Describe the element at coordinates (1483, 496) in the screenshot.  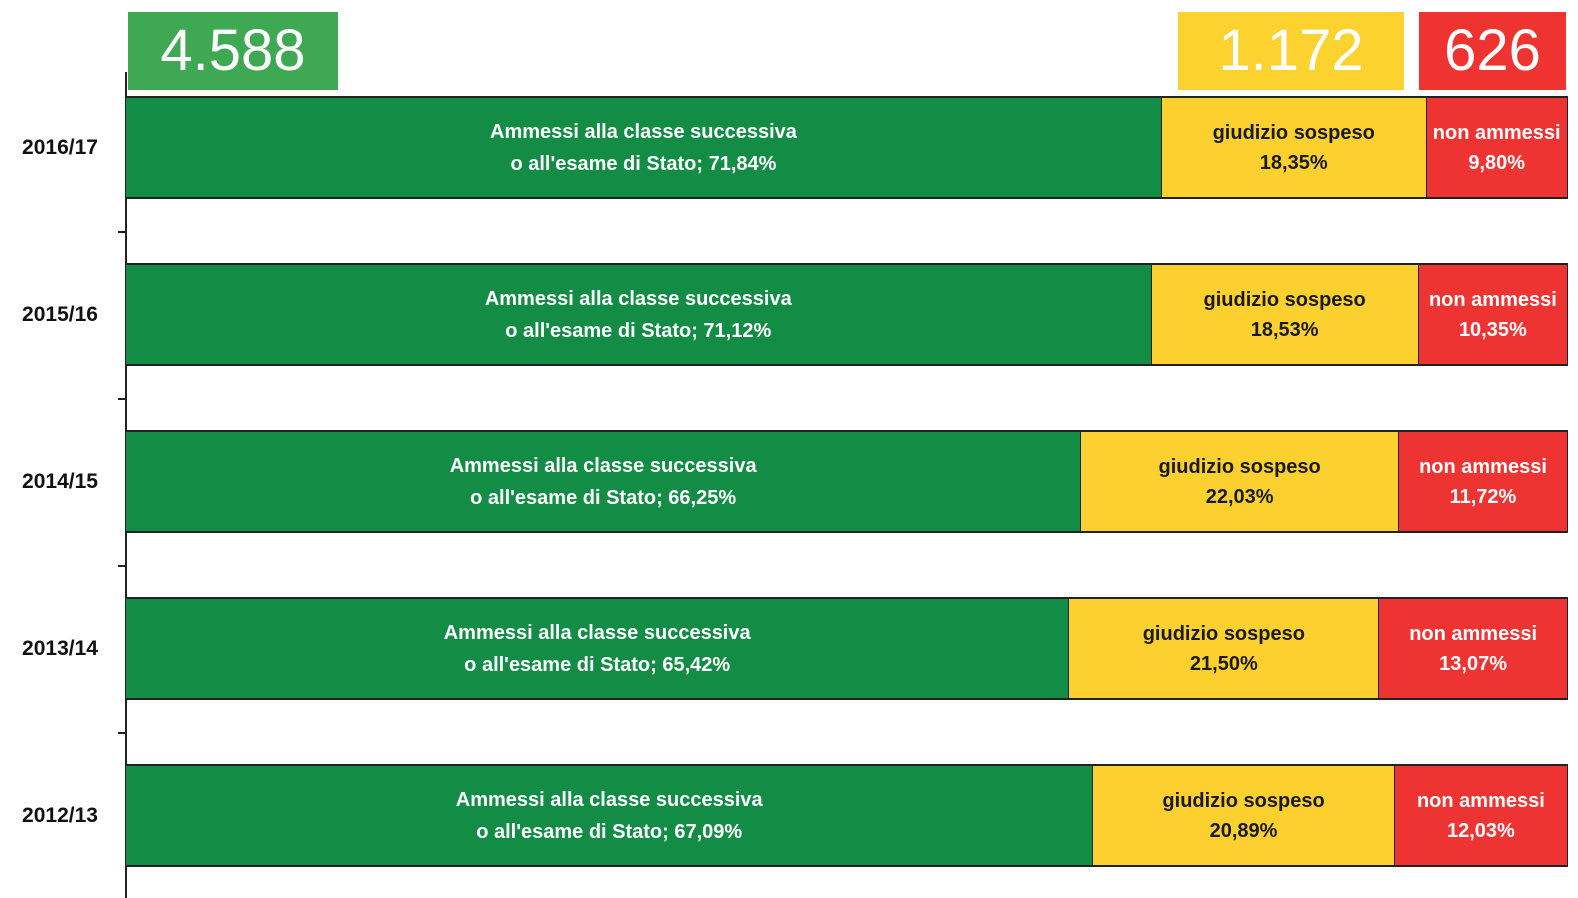
I see `value-label: 11,72%` at that location.